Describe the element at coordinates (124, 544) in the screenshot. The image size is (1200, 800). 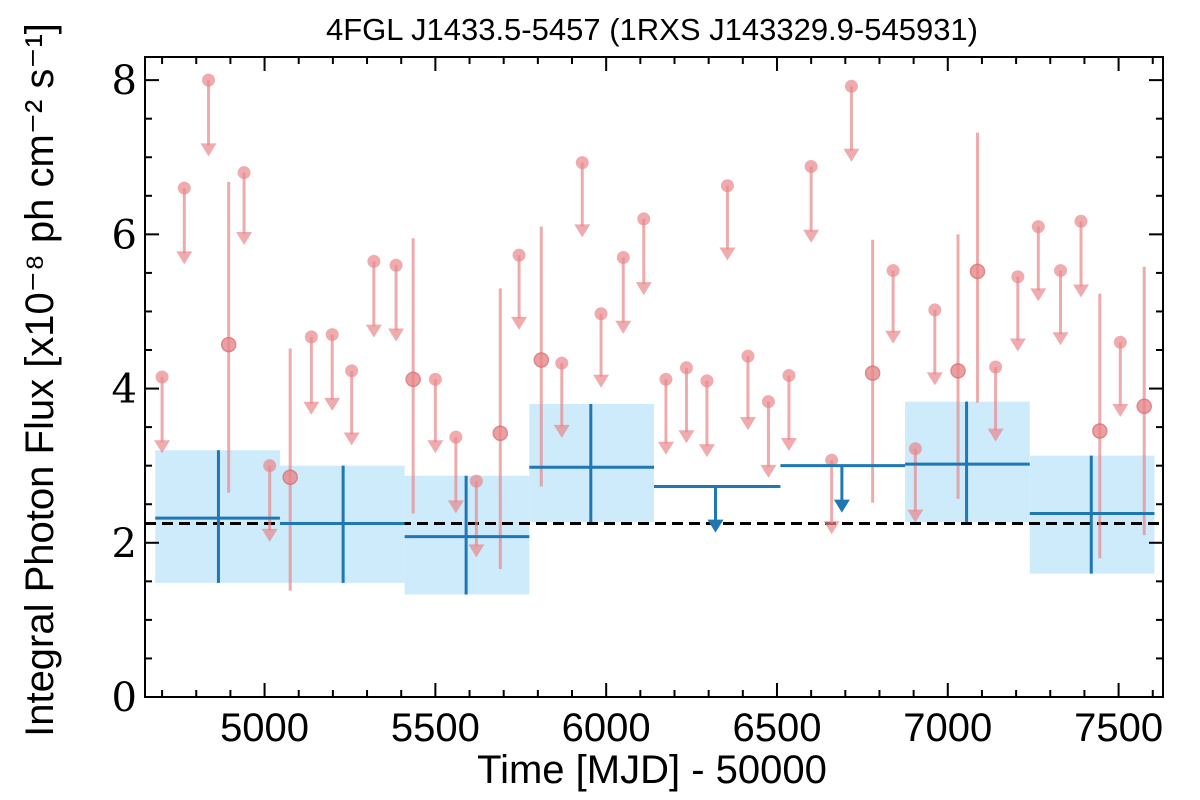
I see `y-tick-label: 2` at that location.